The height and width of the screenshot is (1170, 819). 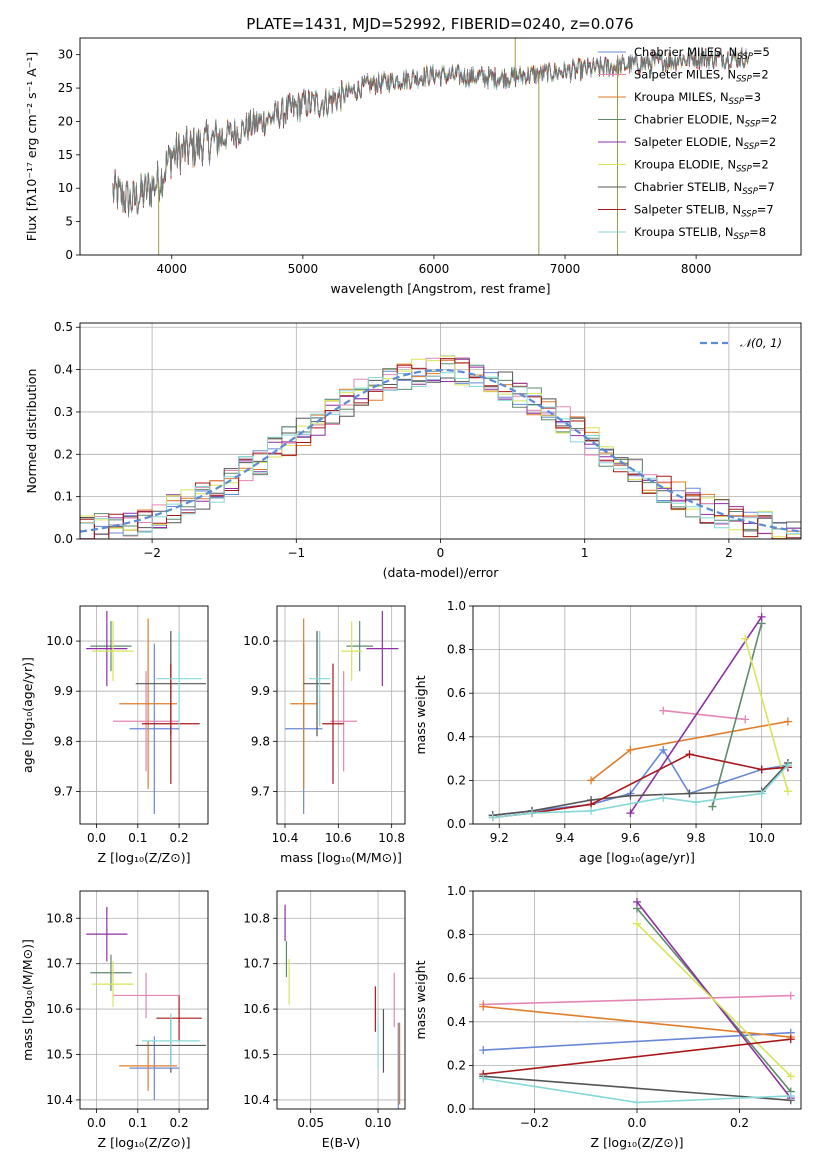 What do you see at coordinates (695, 838) in the screenshot?
I see `x-tick-label: 9.8` at bounding box center [695, 838].